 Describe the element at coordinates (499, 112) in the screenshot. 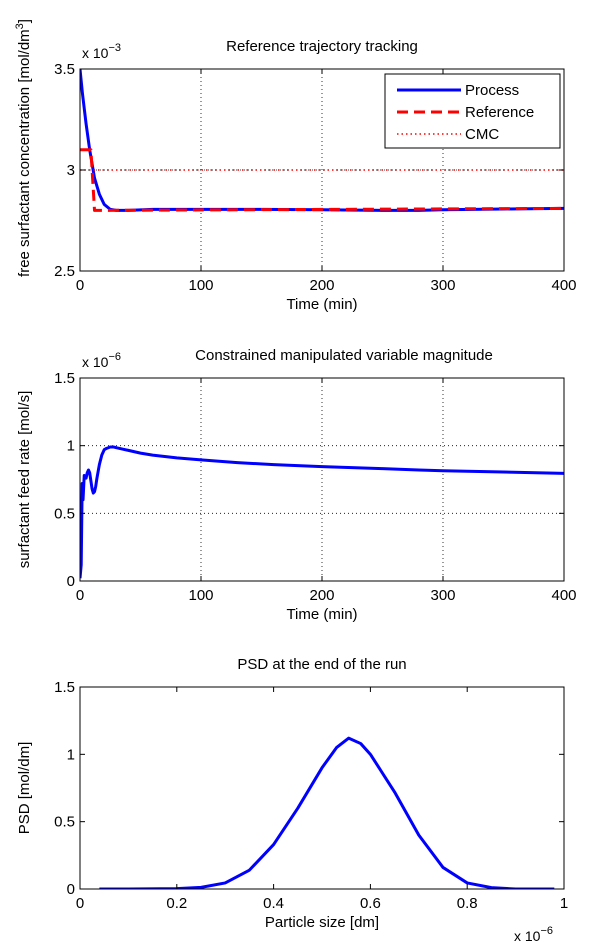

I see `top-legend-label-1: Reference` at that location.